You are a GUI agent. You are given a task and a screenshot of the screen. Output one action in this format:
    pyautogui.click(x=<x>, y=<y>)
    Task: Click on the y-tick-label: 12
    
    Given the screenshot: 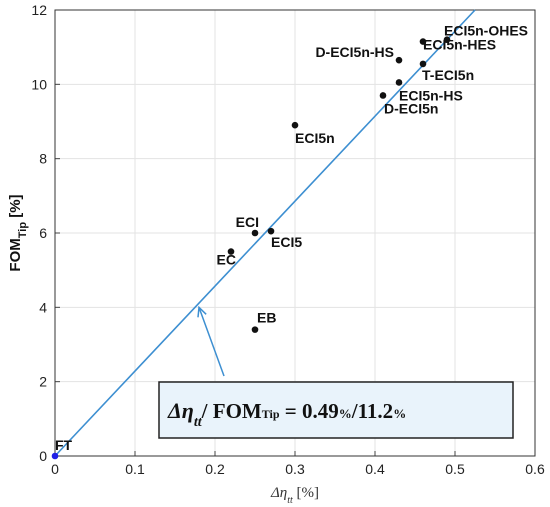 What is the action you would take?
    pyautogui.click(x=39, y=10)
    